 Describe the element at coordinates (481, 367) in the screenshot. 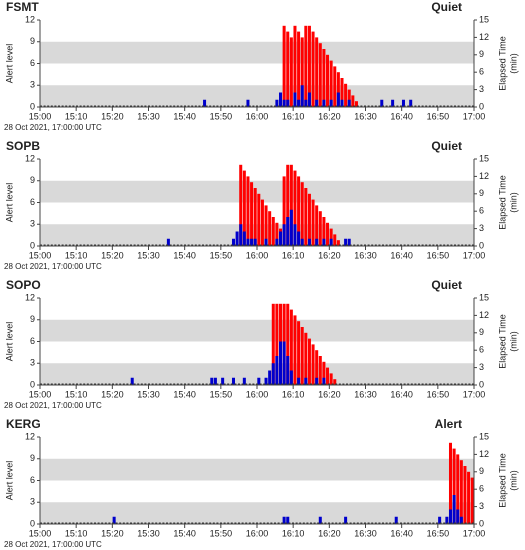

I see `y2-tick-label: 3` at that location.